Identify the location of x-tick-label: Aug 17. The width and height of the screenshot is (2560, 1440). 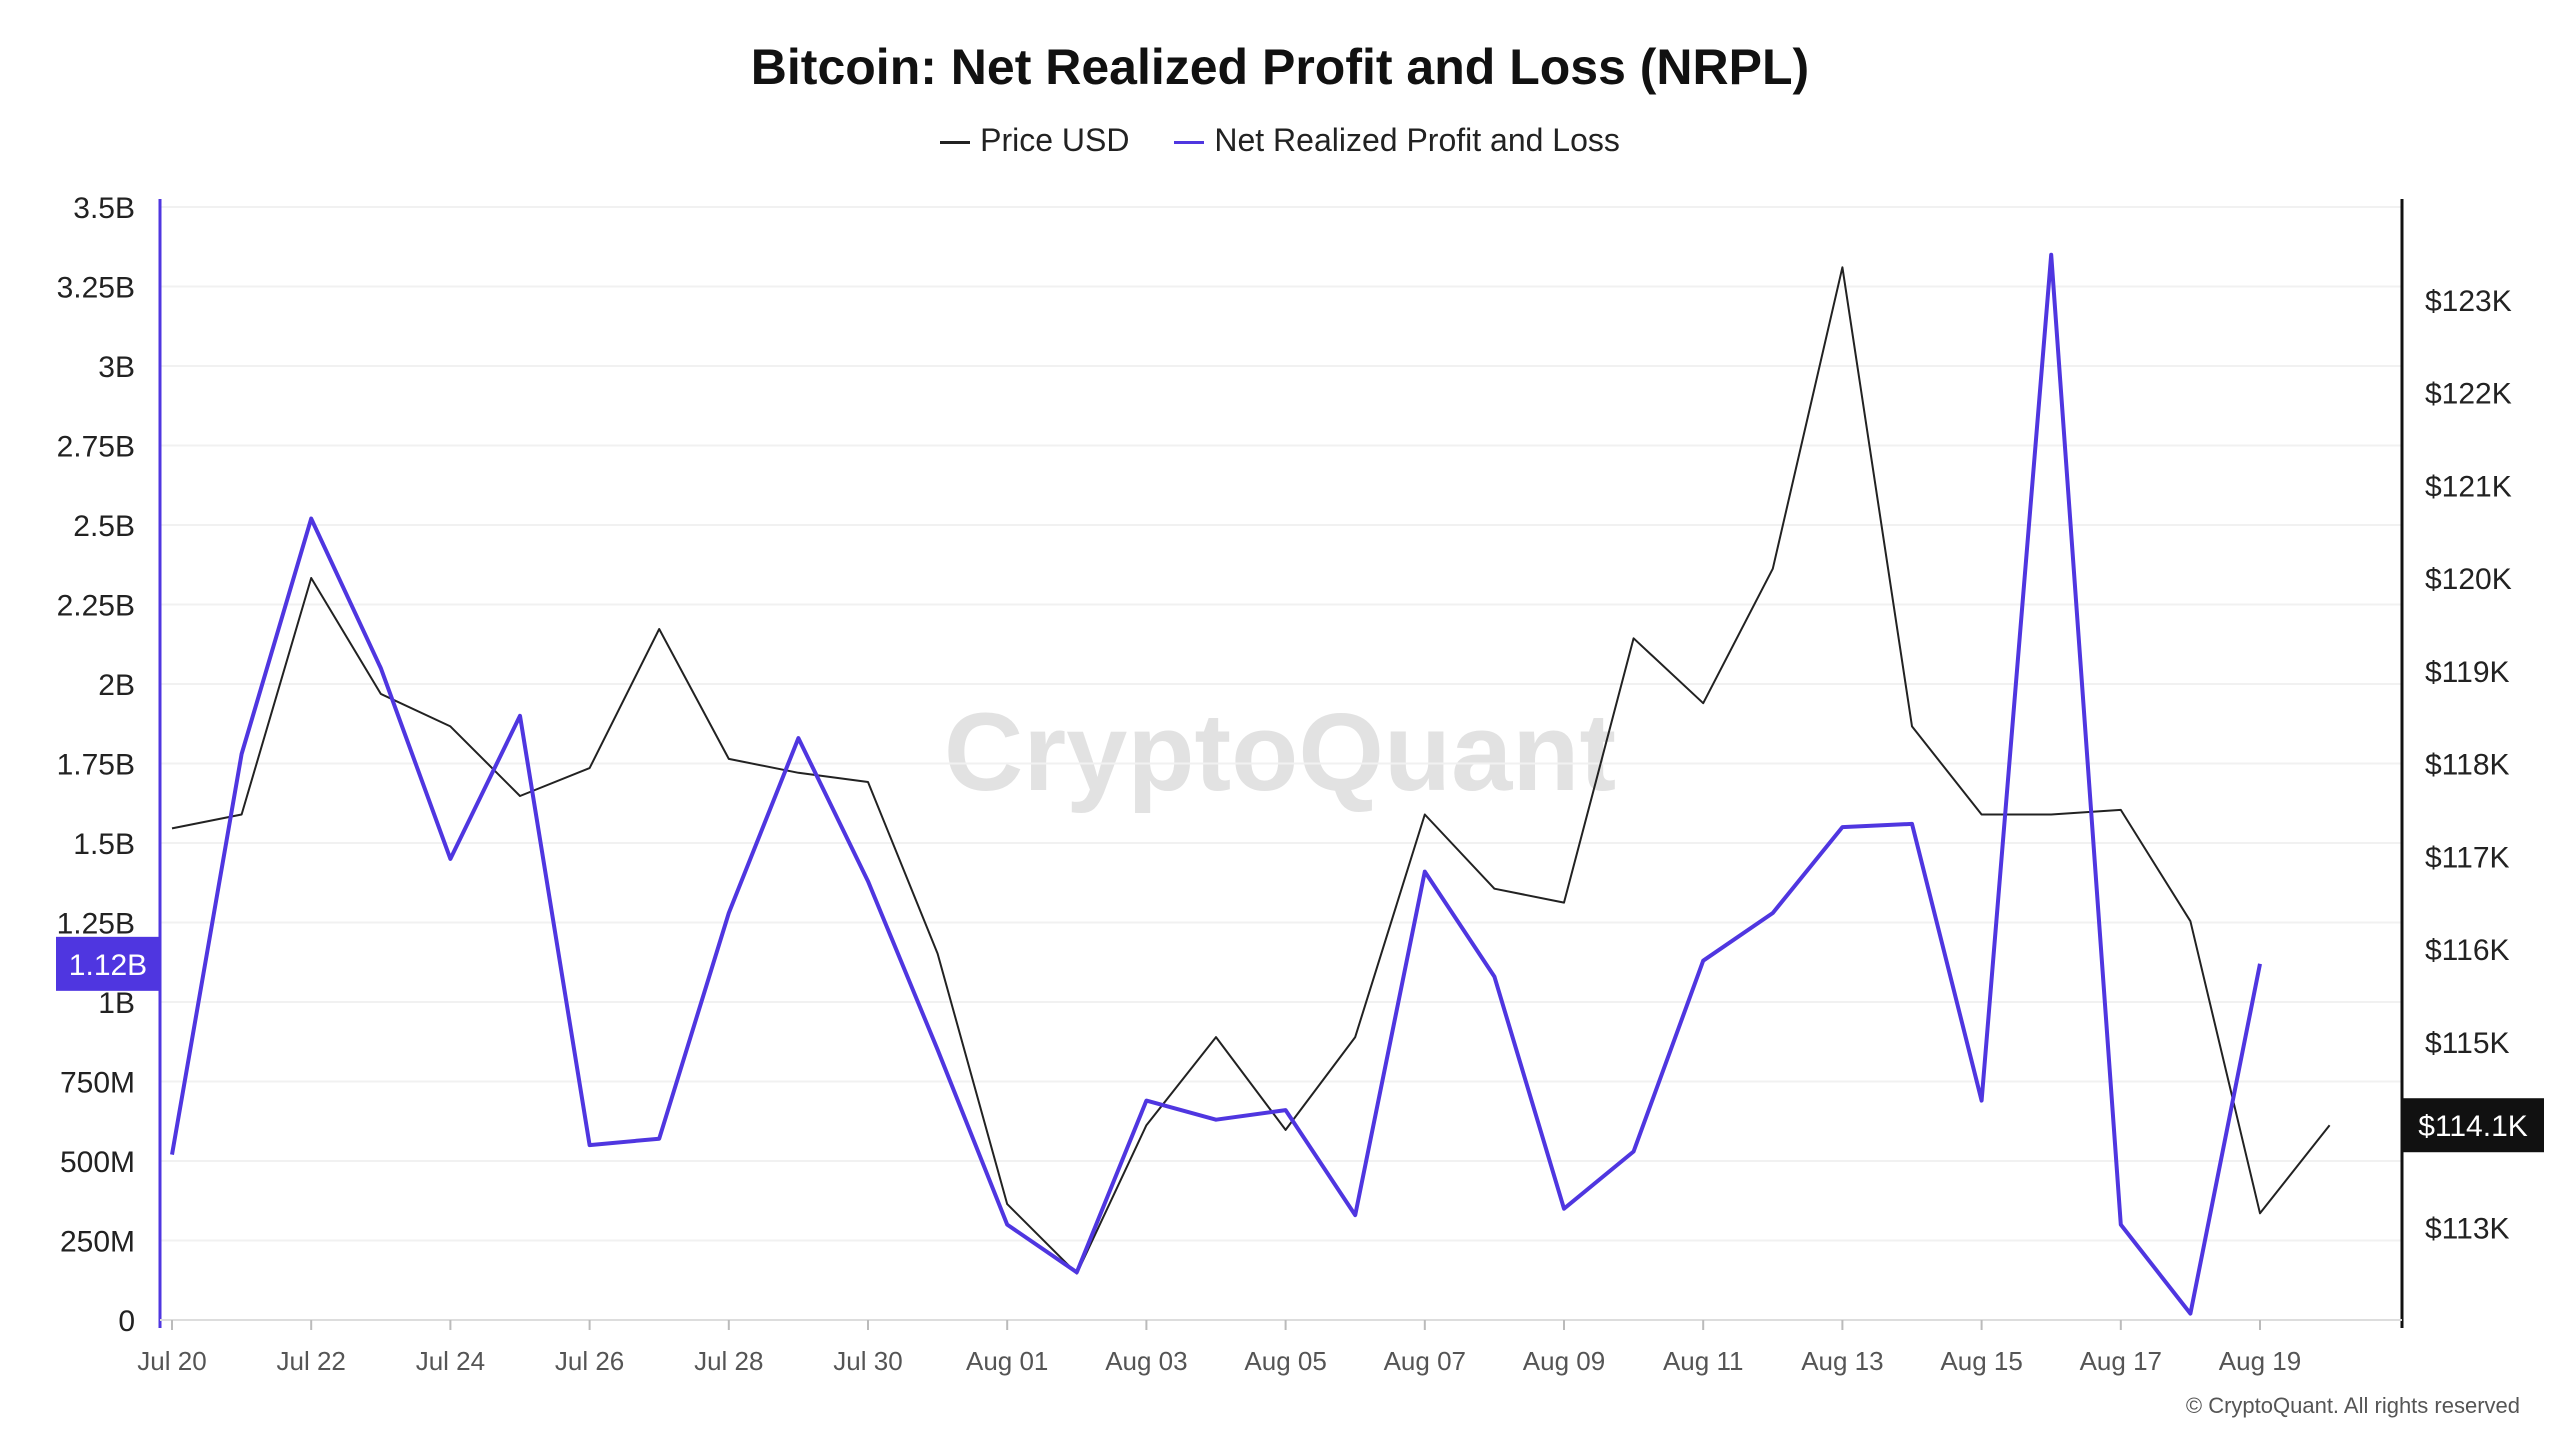
(2121, 1361).